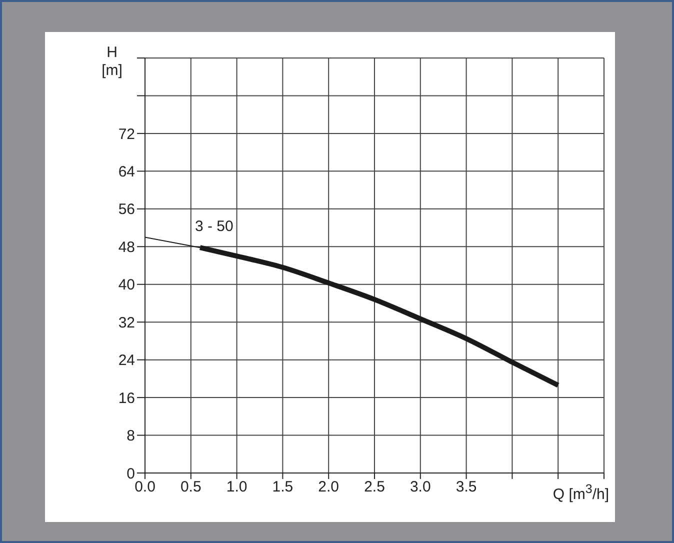  What do you see at coordinates (126, 361) in the screenshot?
I see `y-tick-label: 24` at bounding box center [126, 361].